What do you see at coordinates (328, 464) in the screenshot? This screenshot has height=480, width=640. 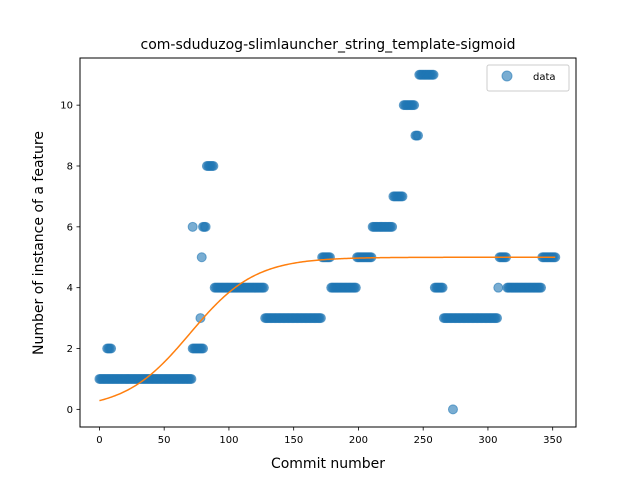 I see `x-axis-label: Commit number` at bounding box center [328, 464].